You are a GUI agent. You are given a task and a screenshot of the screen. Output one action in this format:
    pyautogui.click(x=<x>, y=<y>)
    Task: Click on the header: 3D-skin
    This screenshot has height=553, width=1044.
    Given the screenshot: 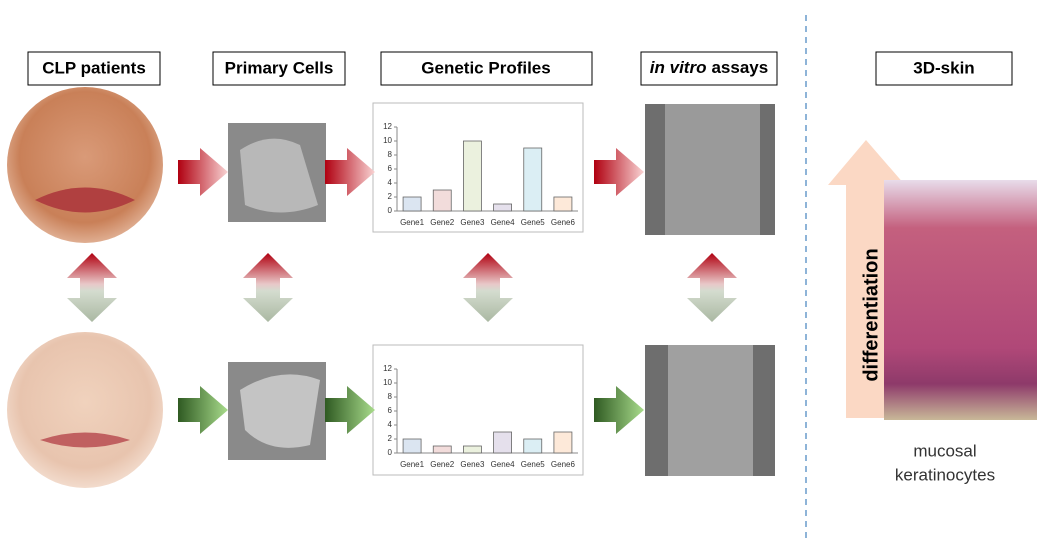 What is the action you would take?
    pyautogui.click(x=943, y=67)
    